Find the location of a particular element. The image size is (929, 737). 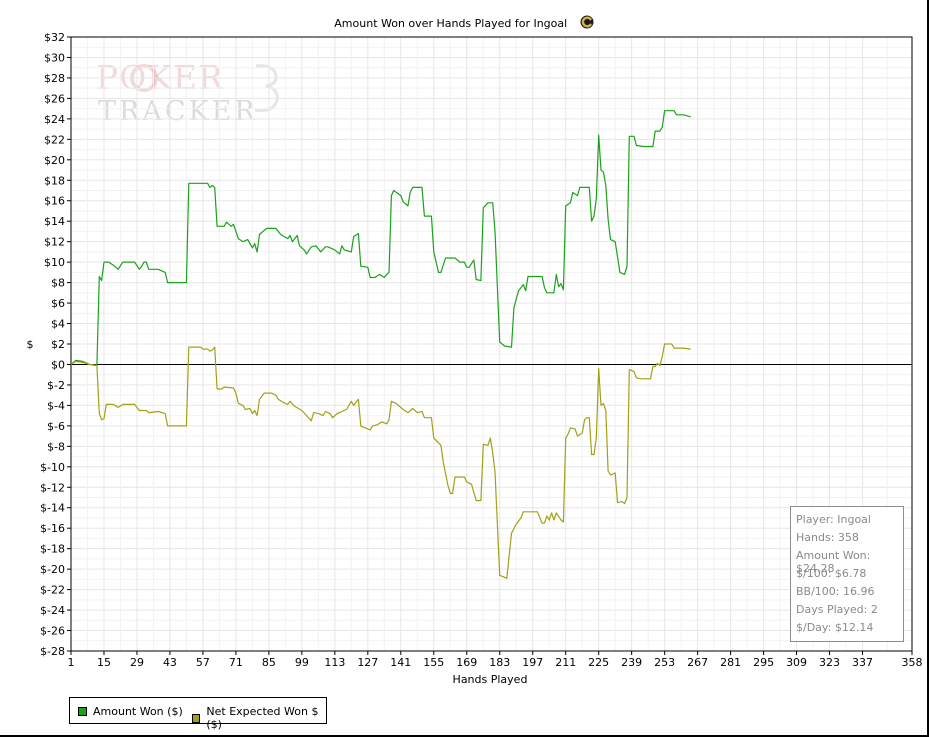

y-tick-label: $30 is located at coordinates (54, 57).